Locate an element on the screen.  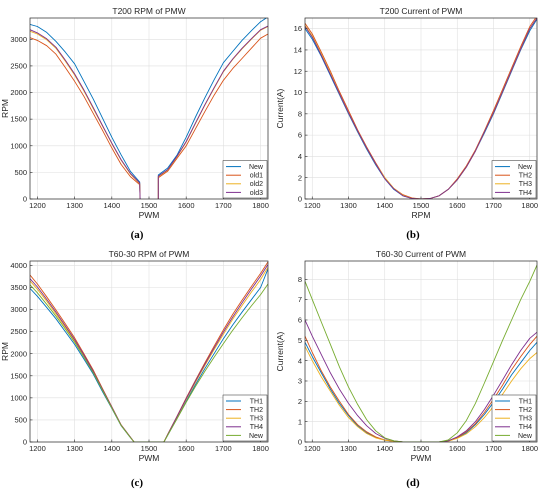
chart-title: T200 RPM of PMW is located at coordinates (148, 11).